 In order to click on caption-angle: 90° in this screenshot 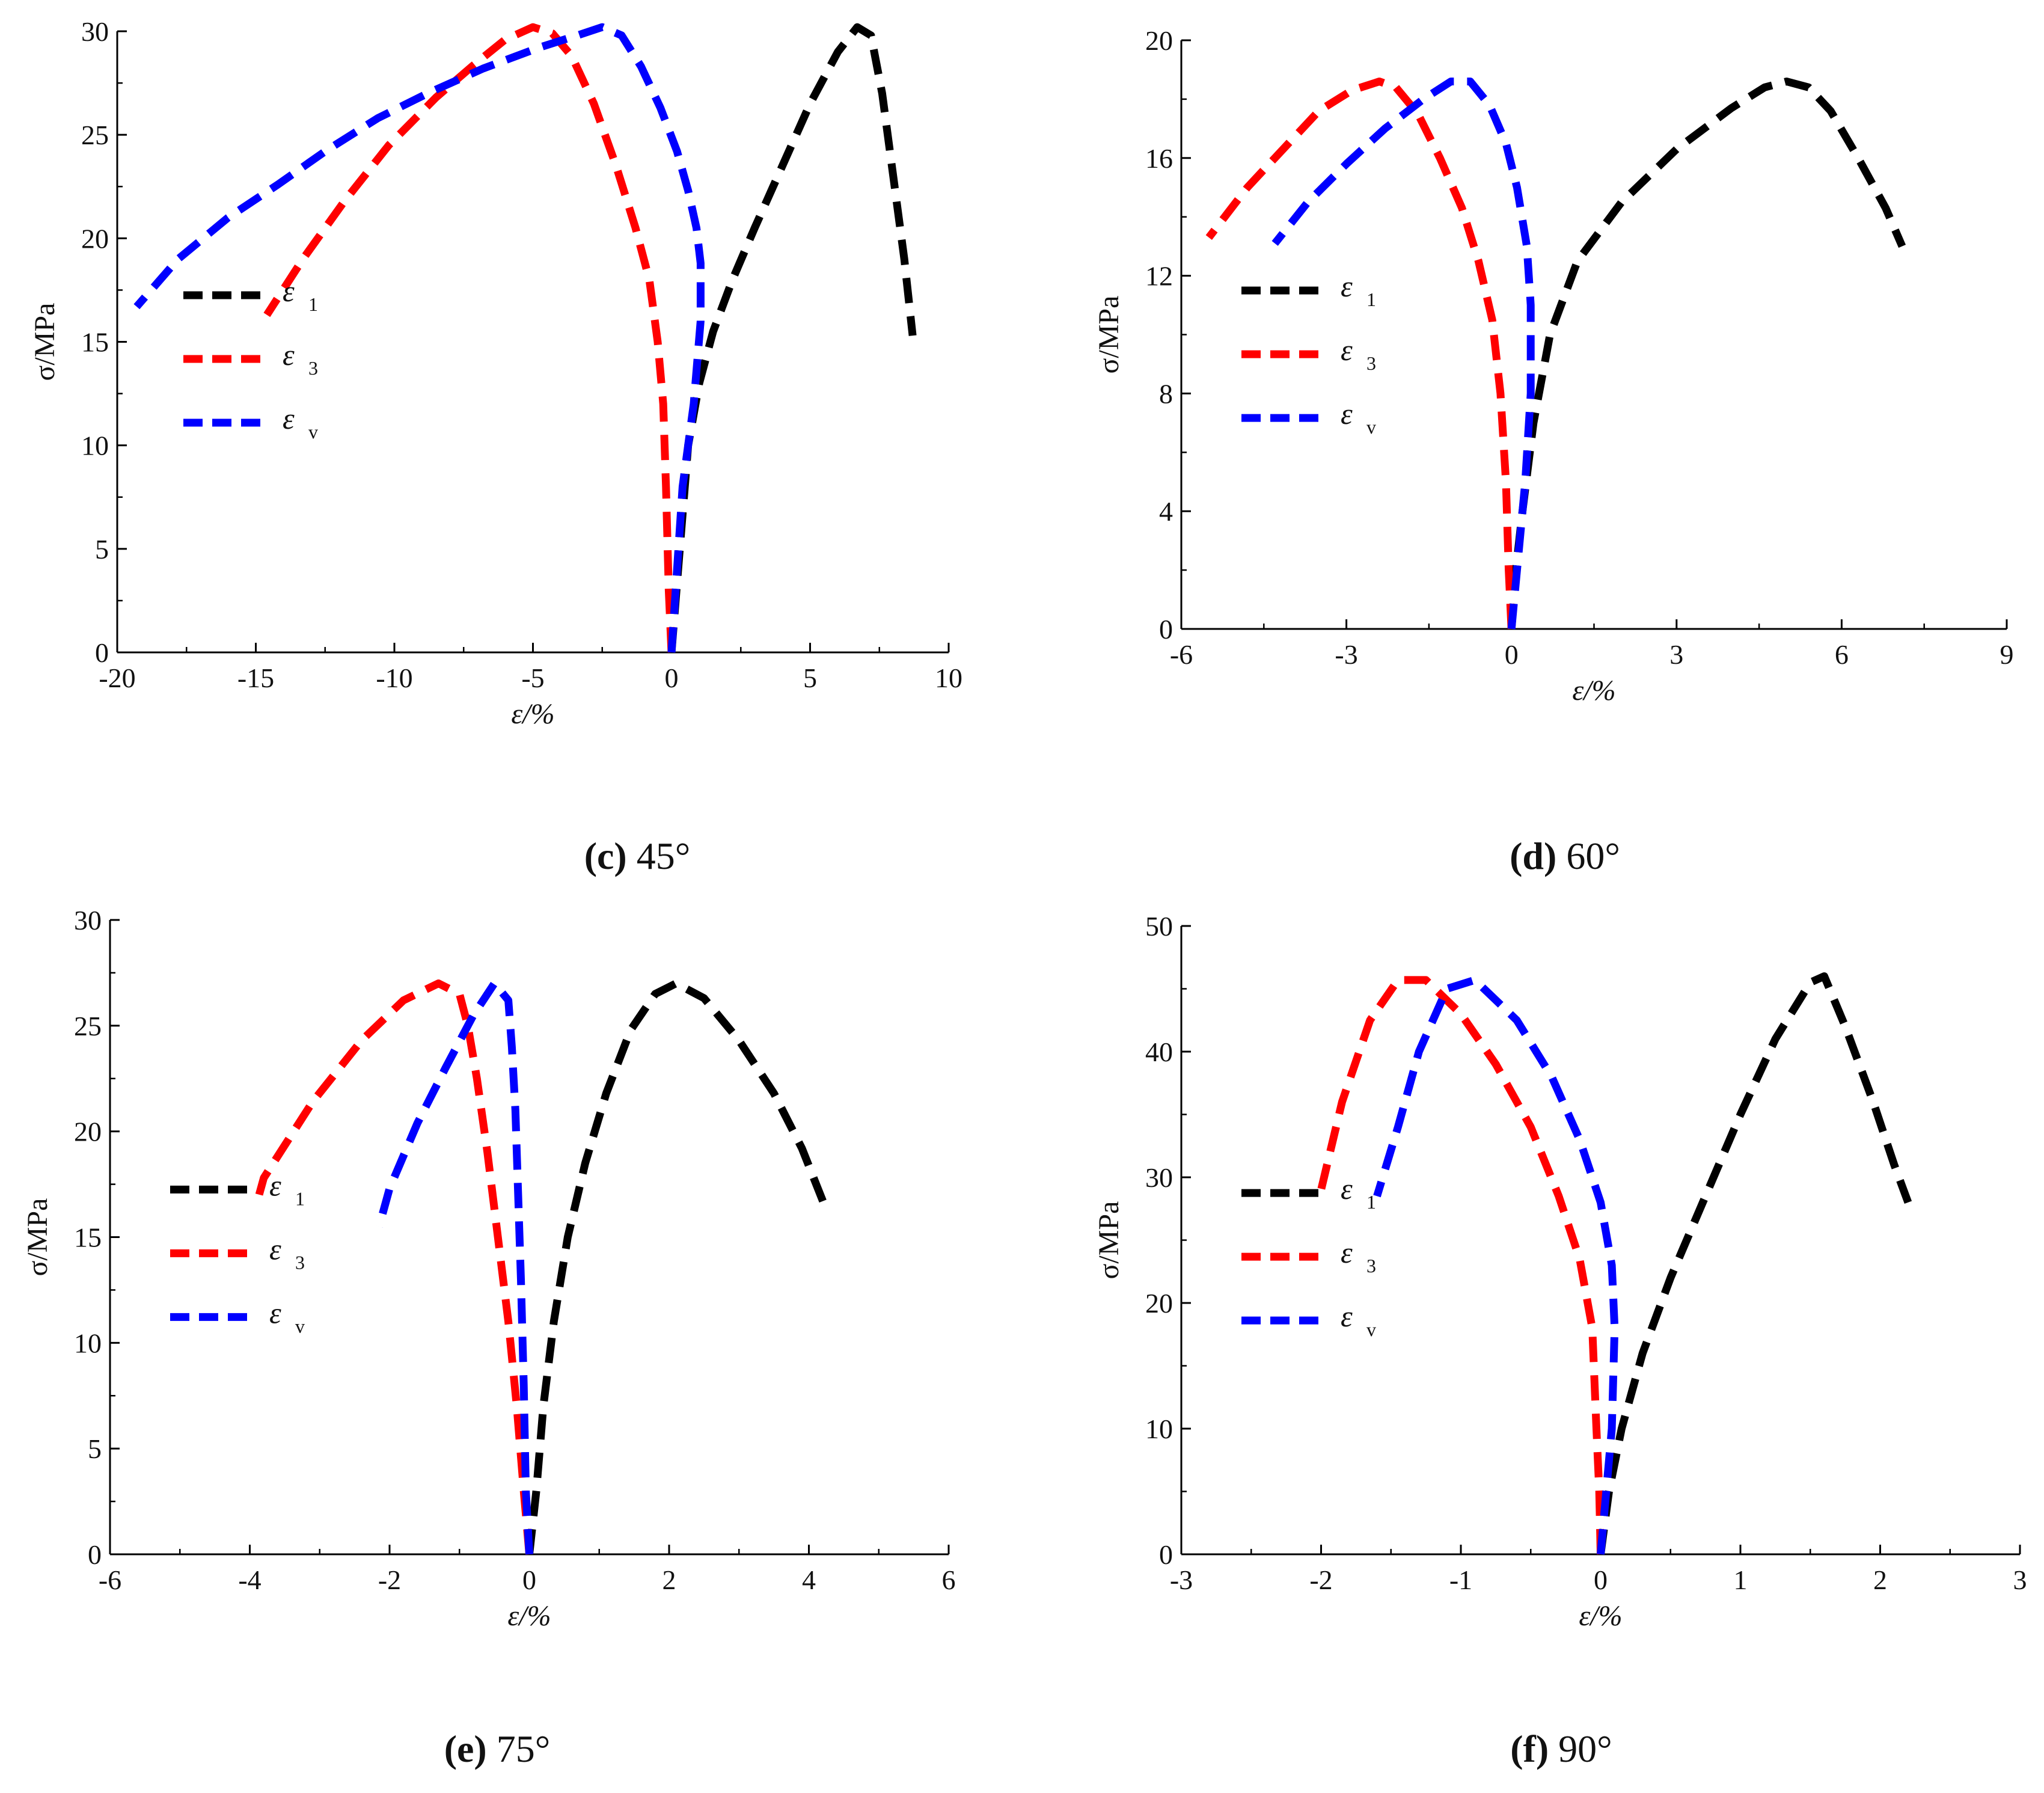, I will do `click(1585, 1748)`.